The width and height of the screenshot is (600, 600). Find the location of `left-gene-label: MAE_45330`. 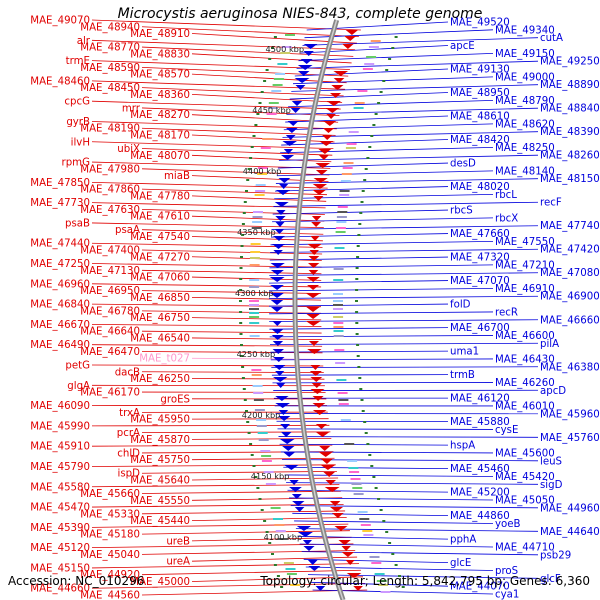

left-gene-label: MAE_45330 is located at coordinates (110, 514).